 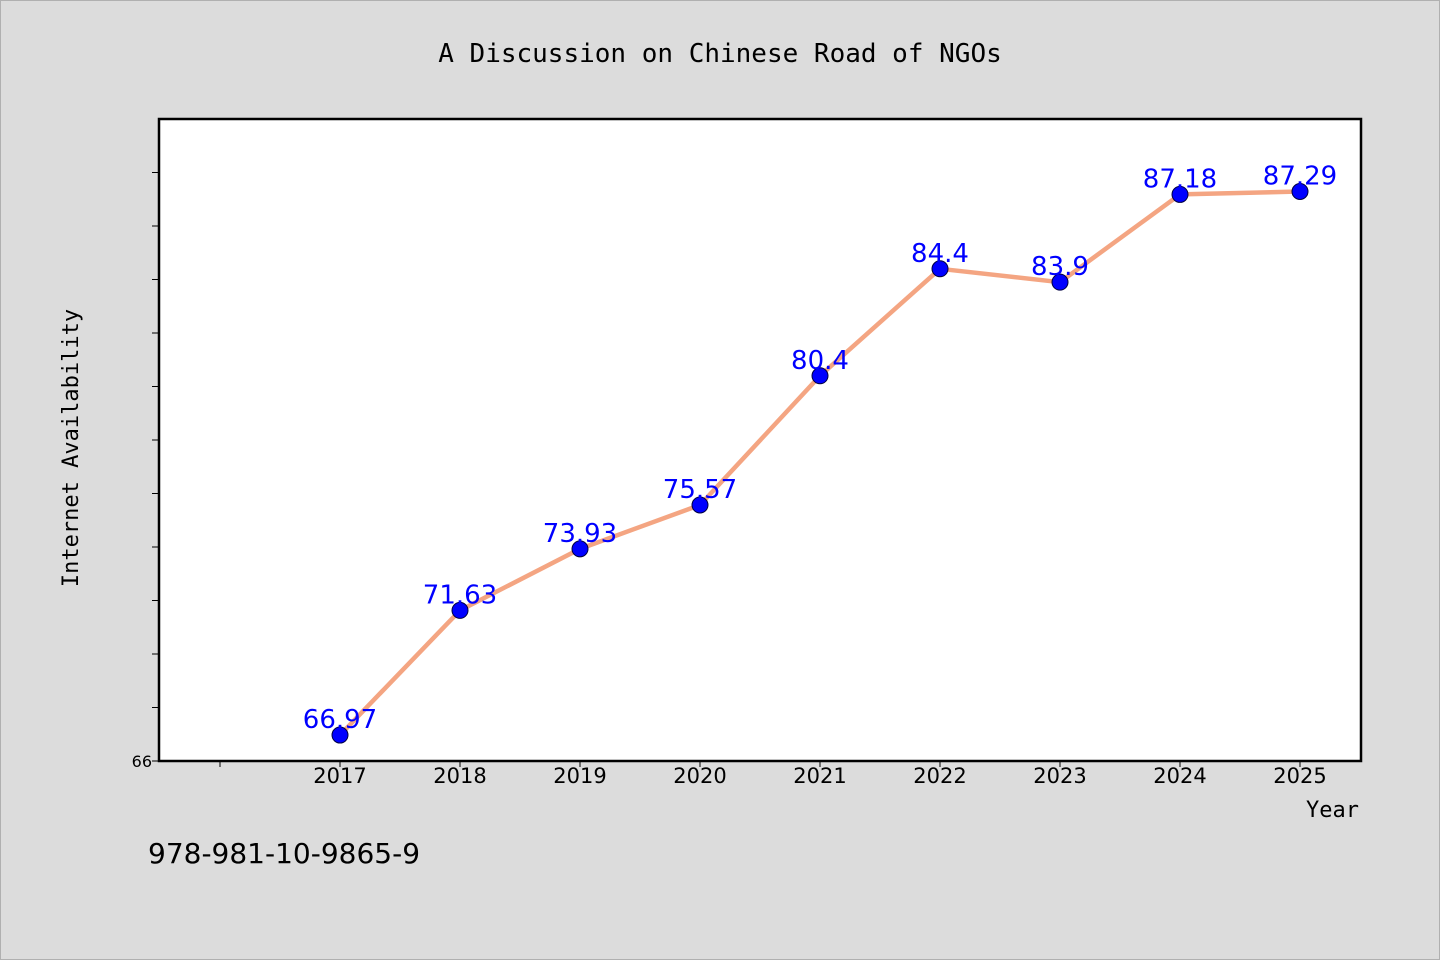 What do you see at coordinates (940, 254) in the screenshot?
I see `data-label: 84.4` at bounding box center [940, 254].